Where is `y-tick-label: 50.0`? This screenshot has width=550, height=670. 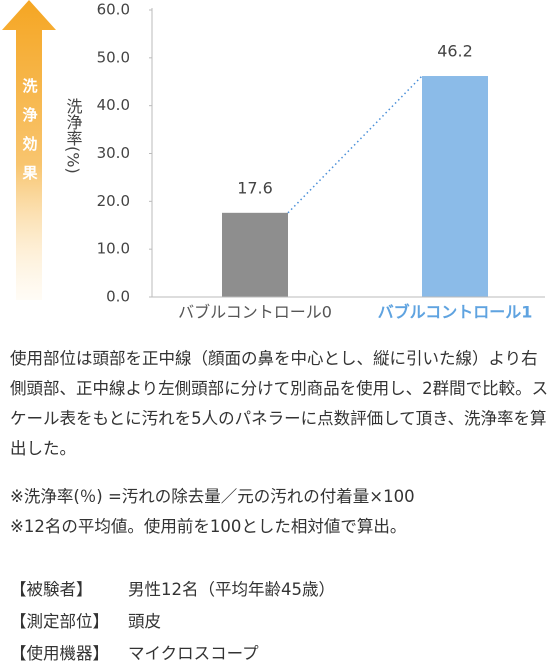
y-tick-label: 50.0 is located at coordinates (113, 57).